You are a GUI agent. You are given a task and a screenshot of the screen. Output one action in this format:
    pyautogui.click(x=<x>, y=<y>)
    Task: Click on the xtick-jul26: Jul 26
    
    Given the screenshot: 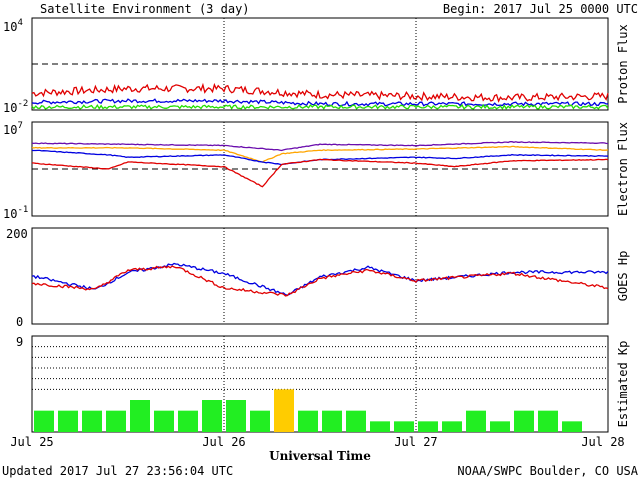 What is the action you would take?
    pyautogui.click(x=223, y=442)
    